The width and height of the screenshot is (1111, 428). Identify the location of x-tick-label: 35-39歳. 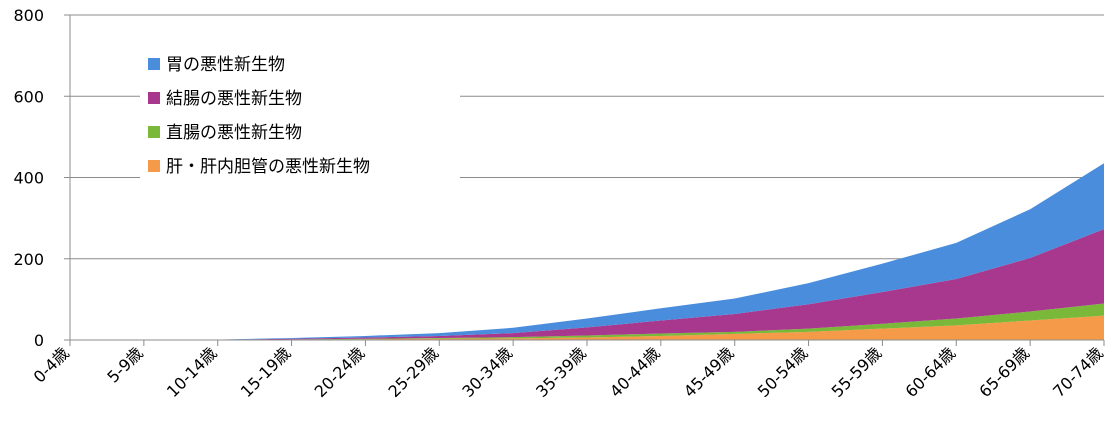
(561, 372).